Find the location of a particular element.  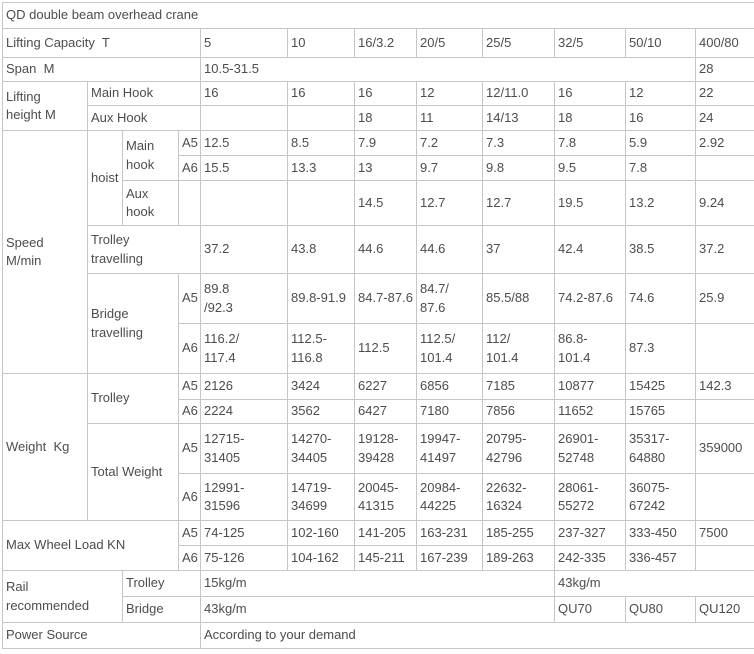

table-cell: 87.3 is located at coordinates (661, 349).